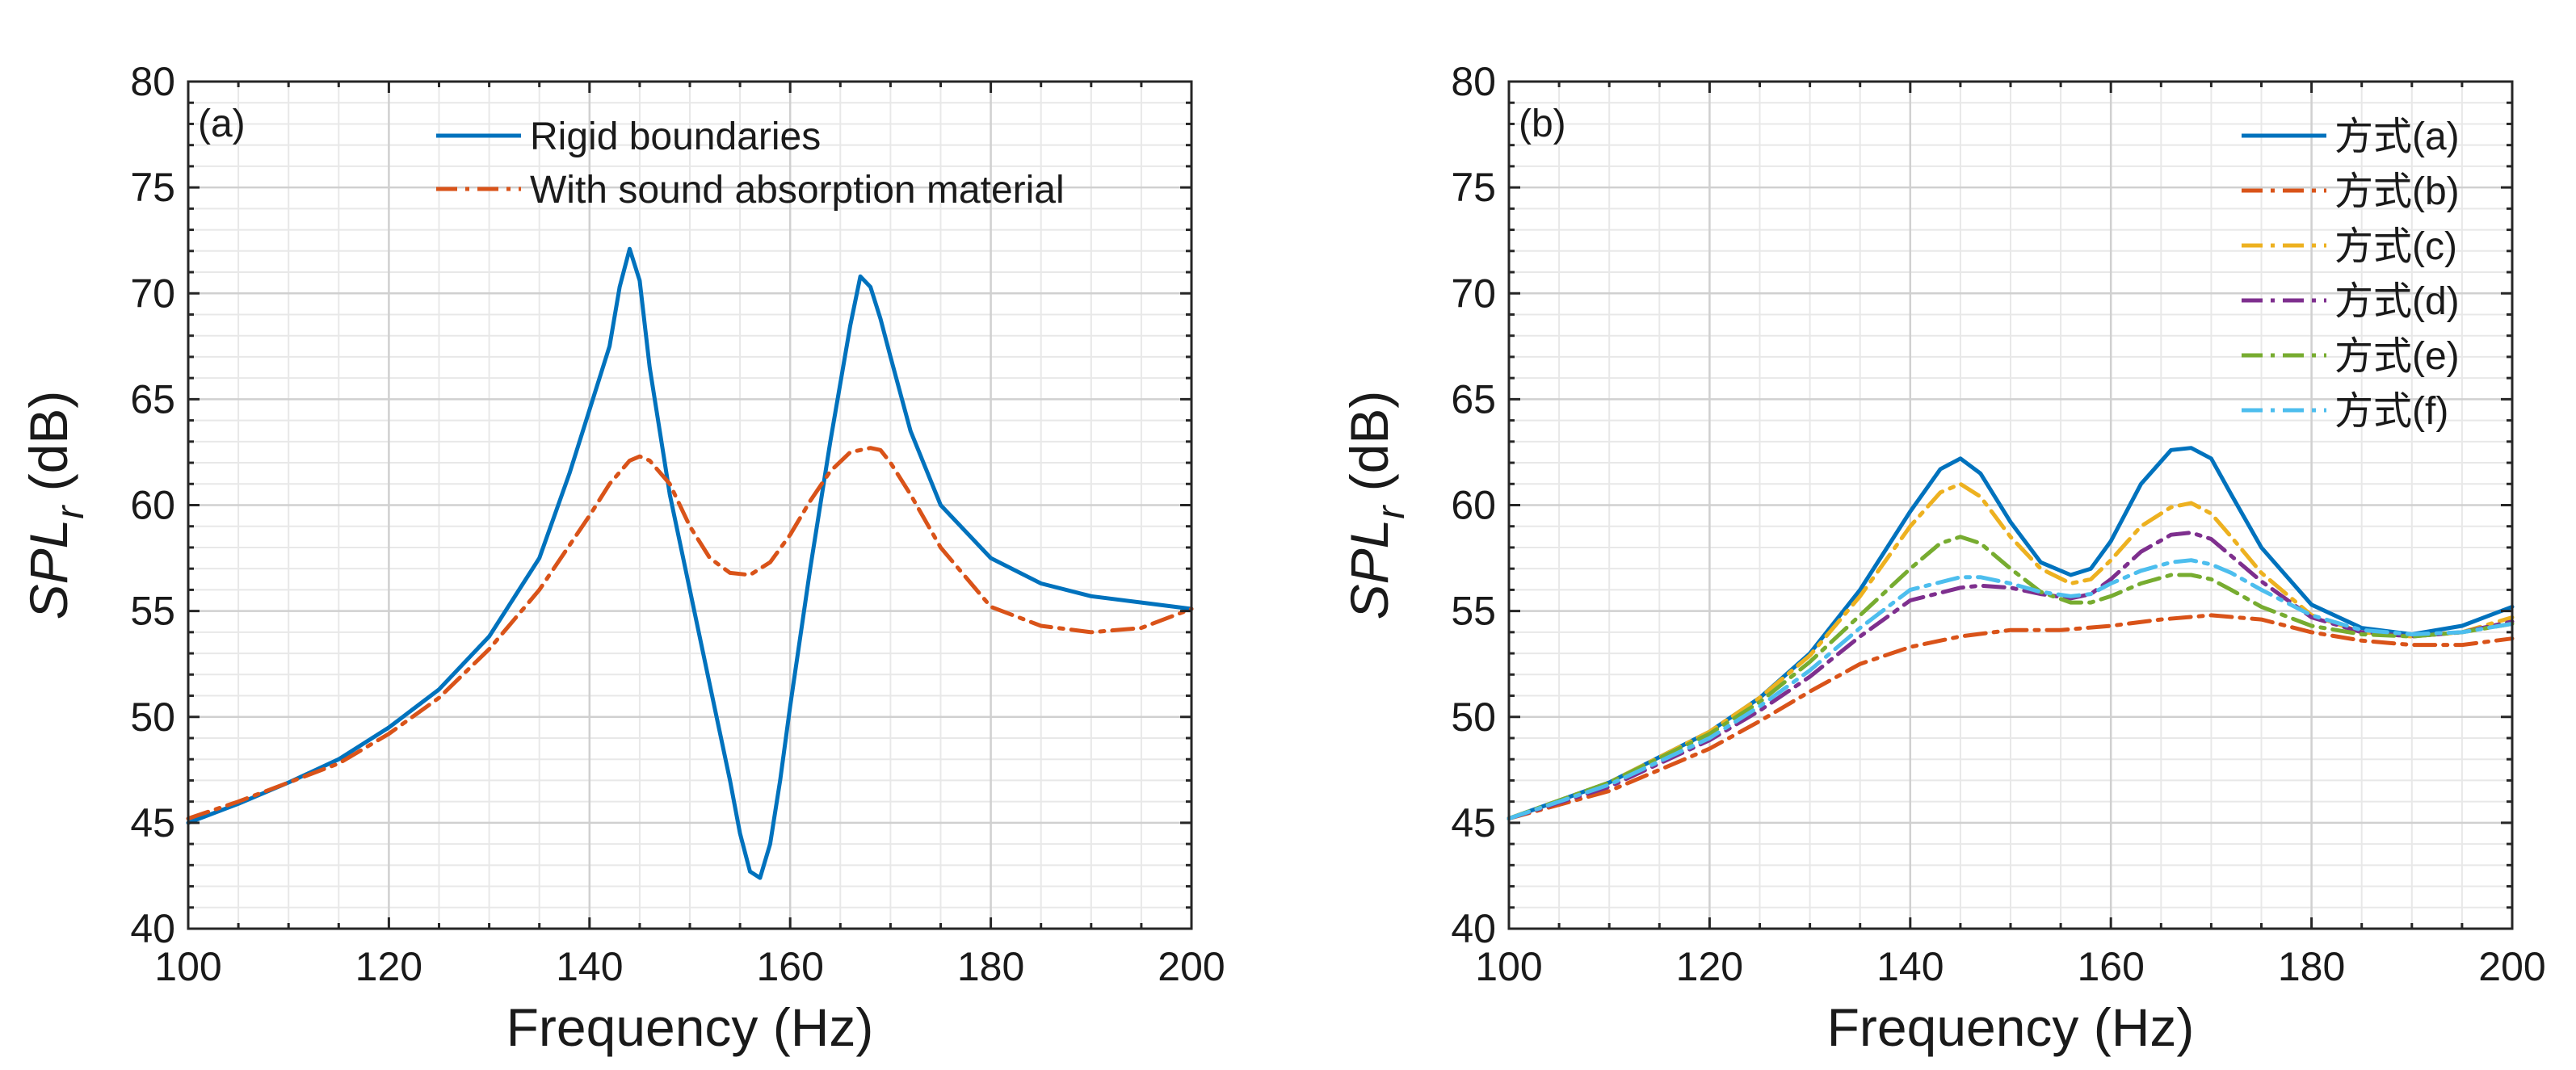  Describe the element at coordinates (2397, 356) in the screenshot. I see `legend-label-5: 方式(e)` at that location.